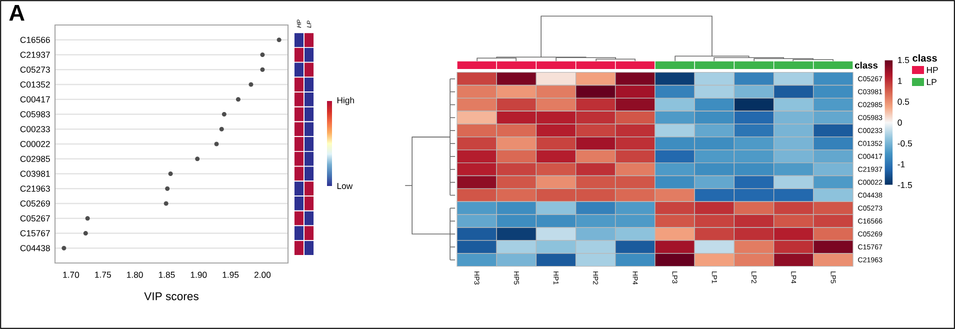 The image size is (955, 329). Describe the element at coordinates (35, 114) in the screenshot. I see `y-tick-label: C05983` at that location.